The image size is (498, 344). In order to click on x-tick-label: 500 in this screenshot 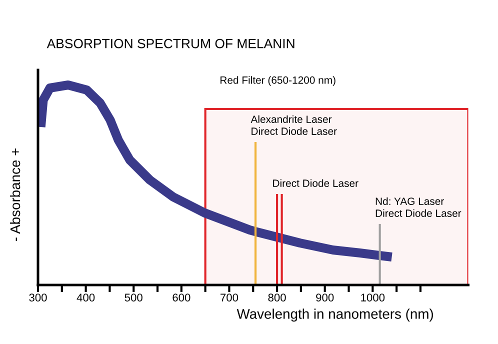, I will do `click(133, 298)`.